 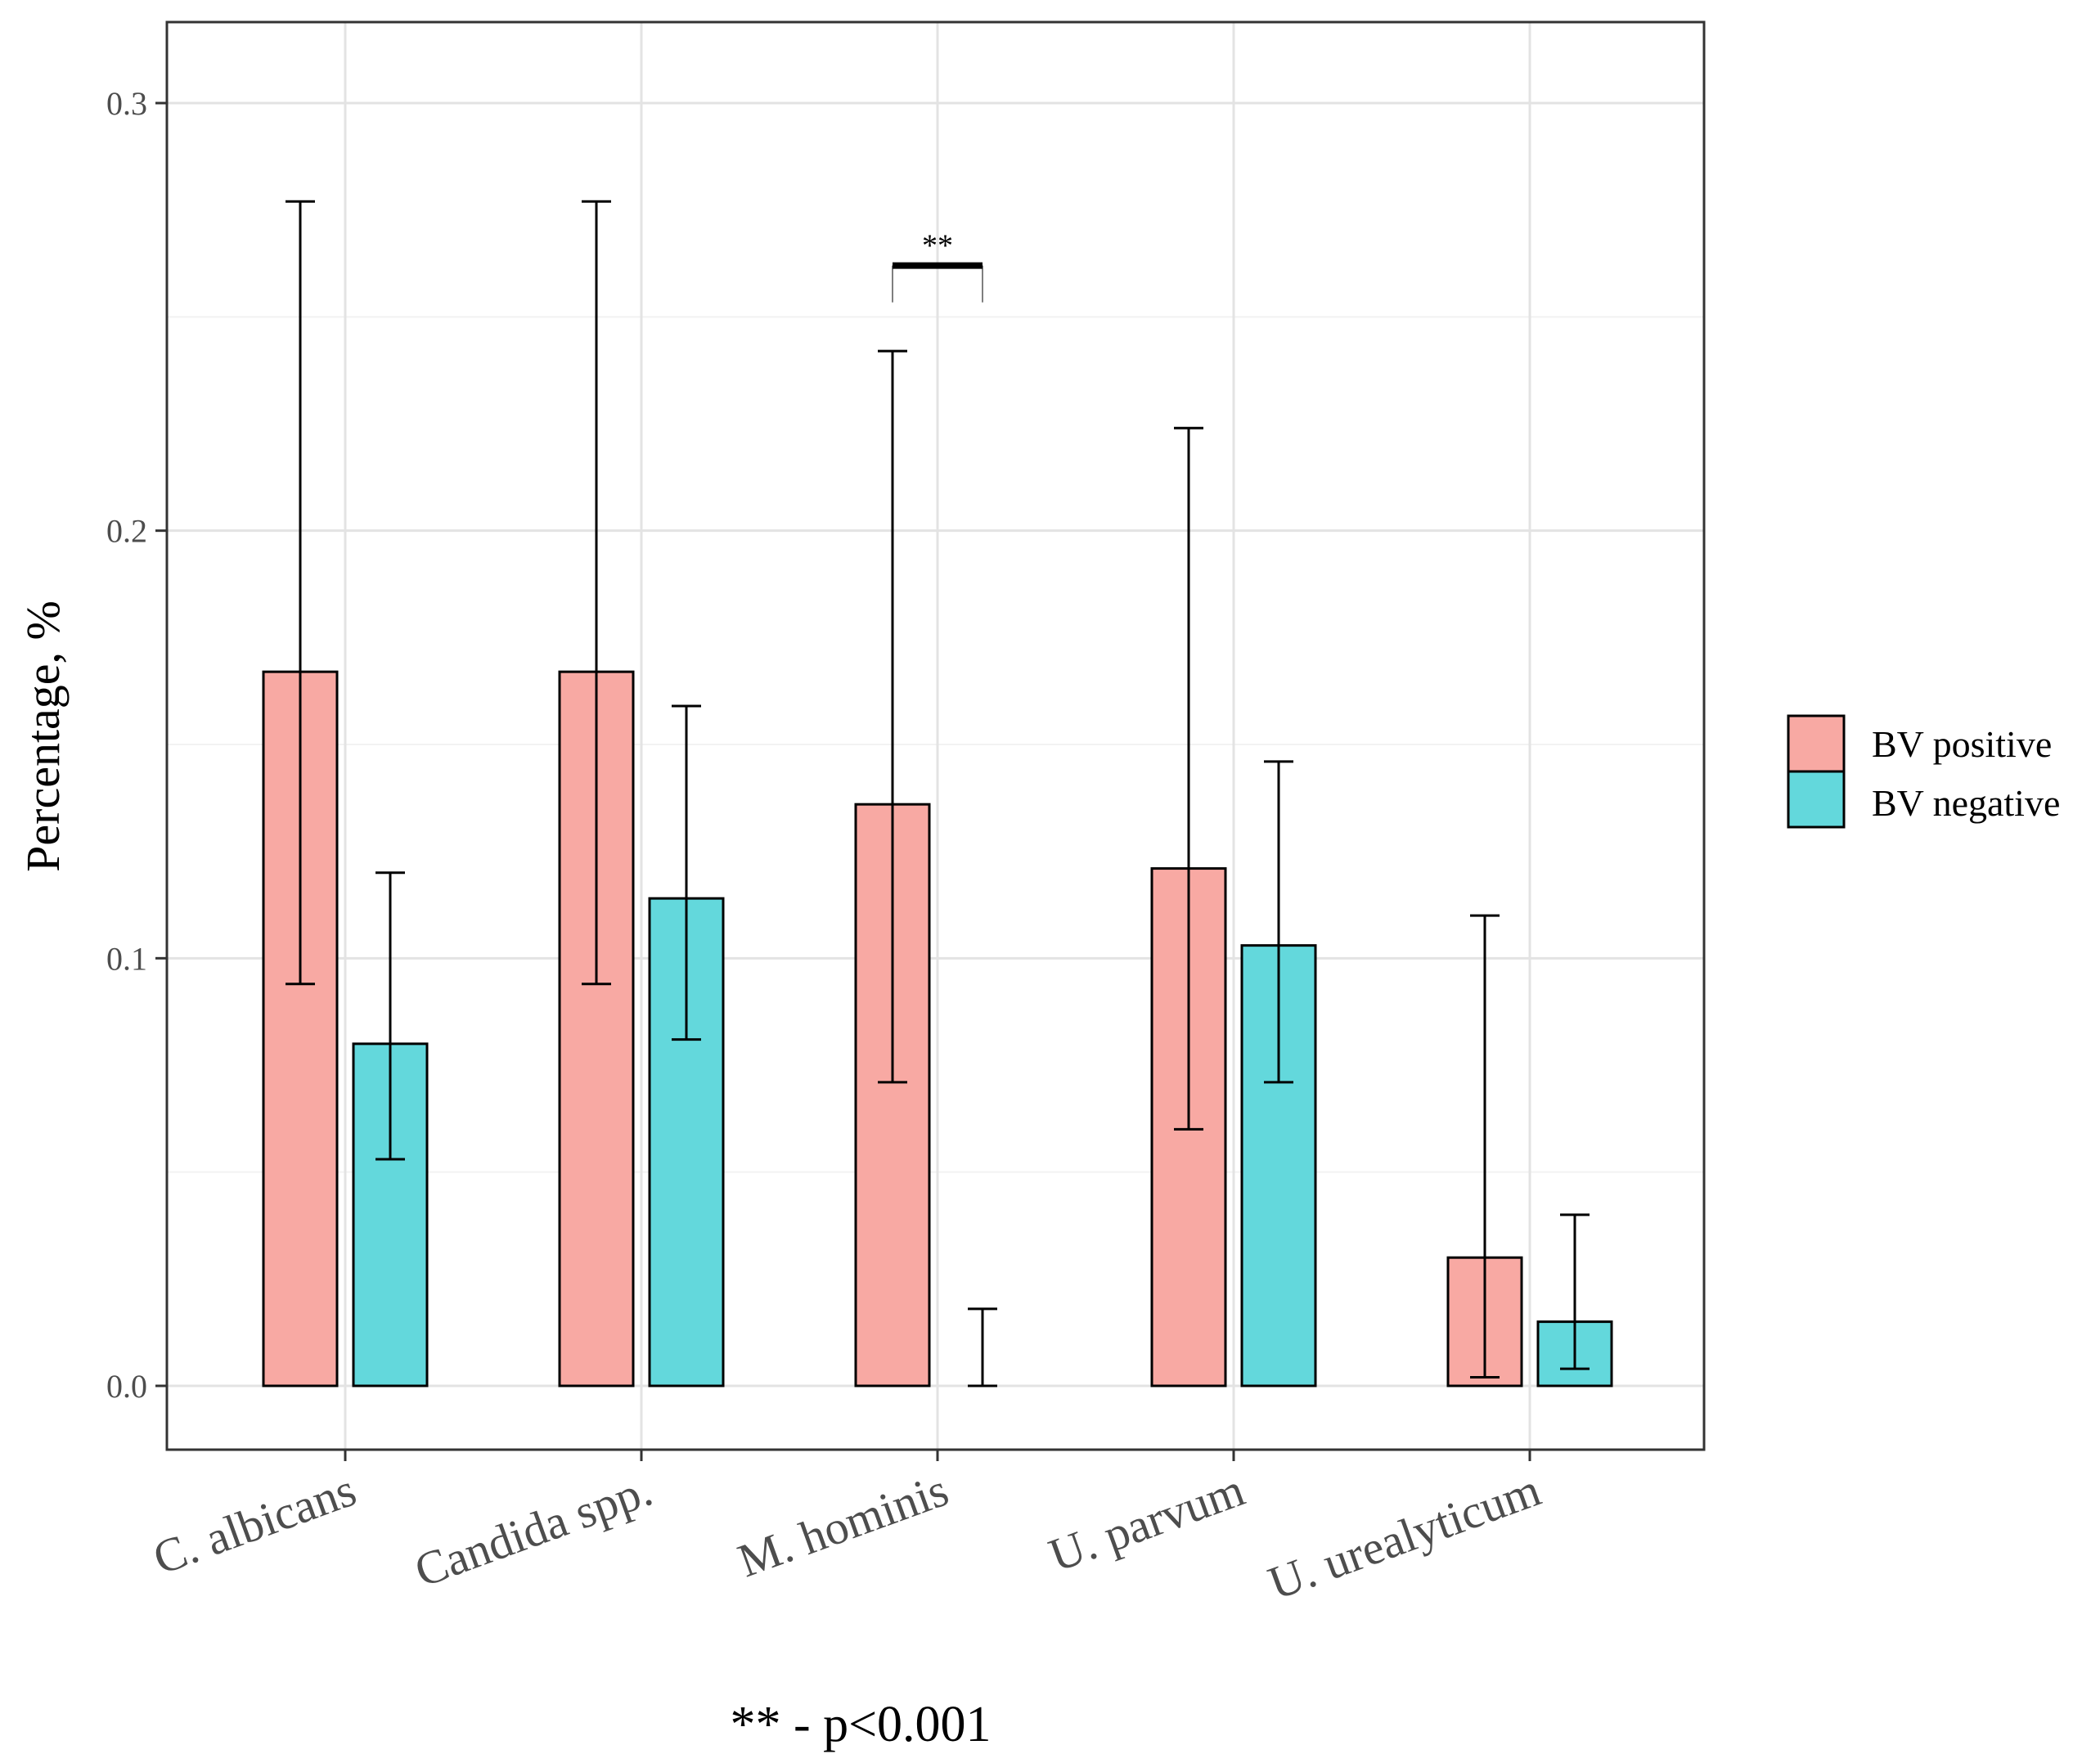 What do you see at coordinates (127, 103) in the screenshot?
I see `y-tick-label: 0.3` at bounding box center [127, 103].